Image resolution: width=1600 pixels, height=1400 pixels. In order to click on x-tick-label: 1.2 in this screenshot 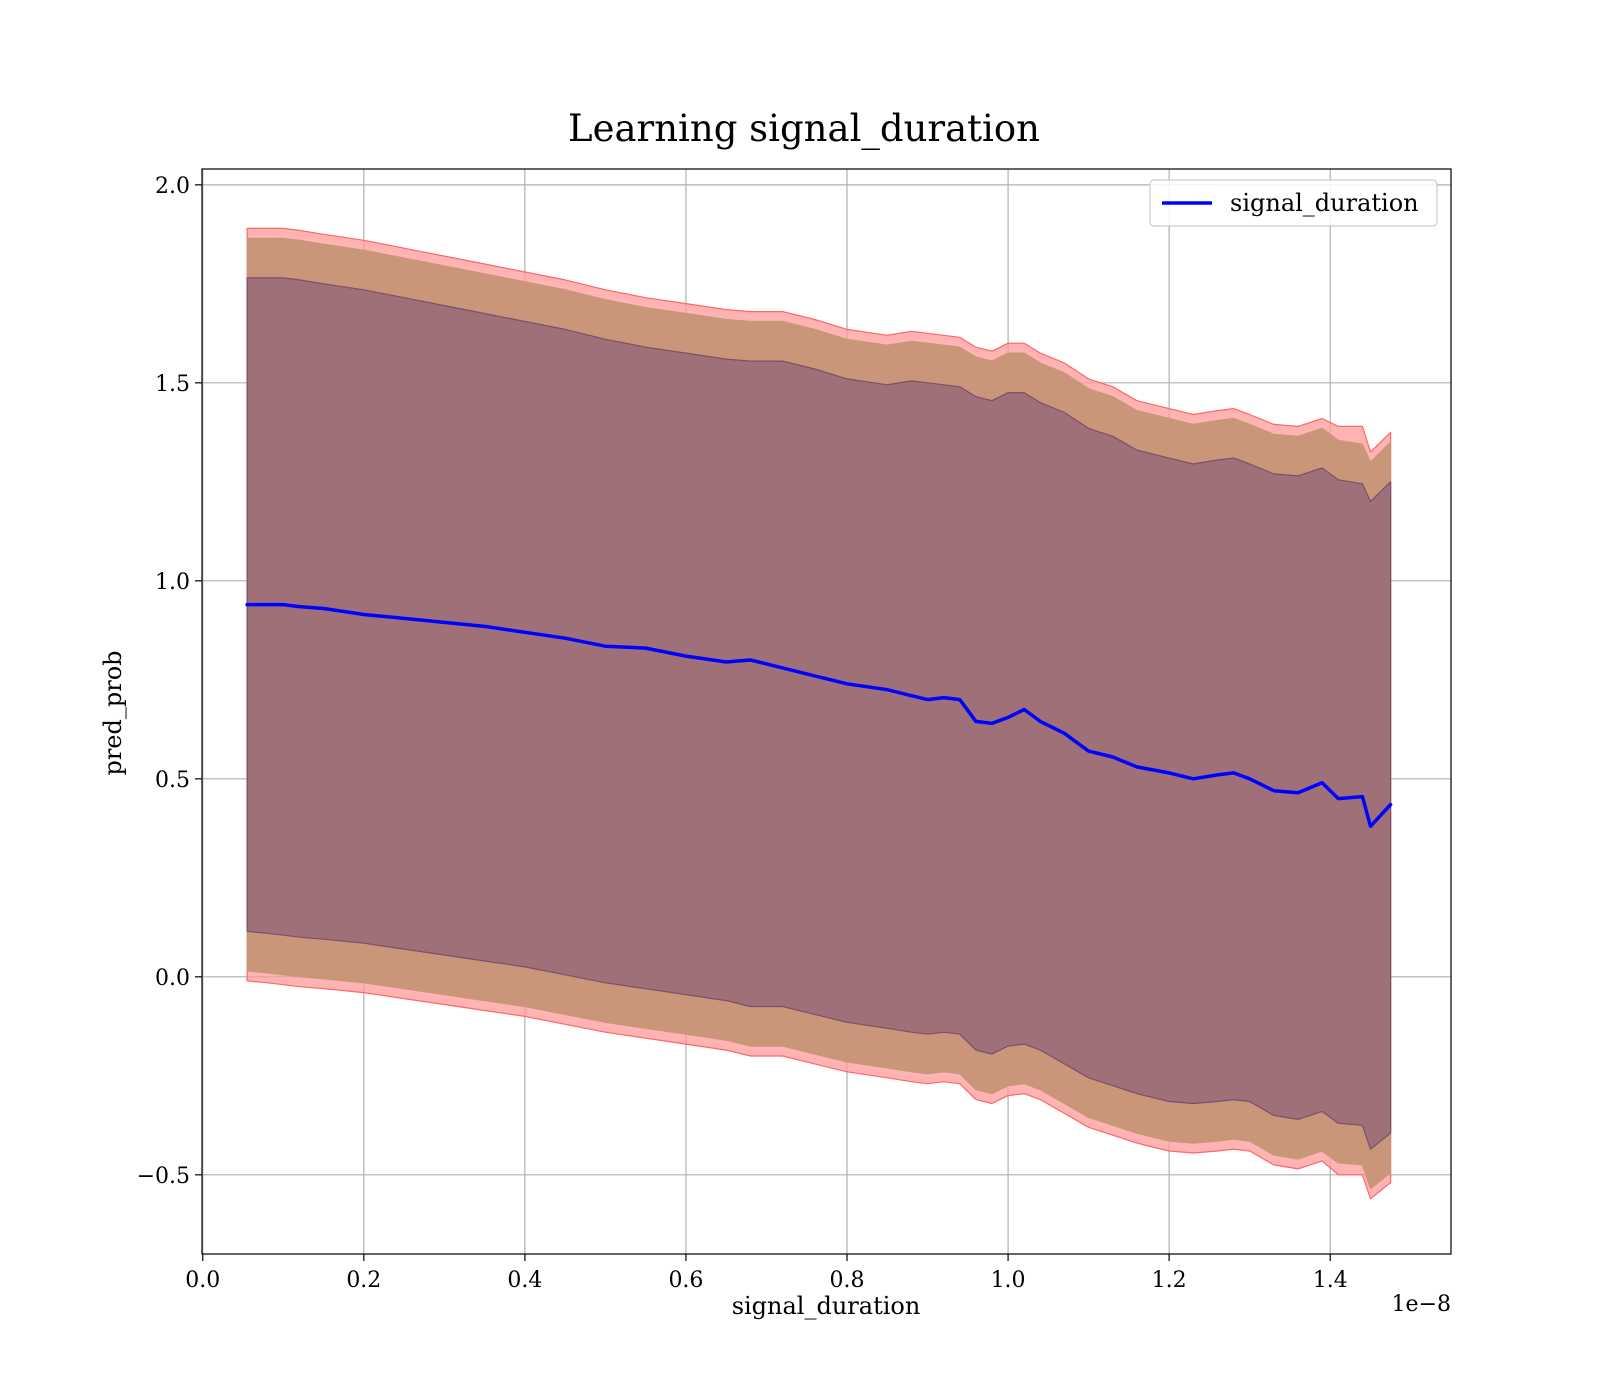, I will do `click(1169, 1280)`.